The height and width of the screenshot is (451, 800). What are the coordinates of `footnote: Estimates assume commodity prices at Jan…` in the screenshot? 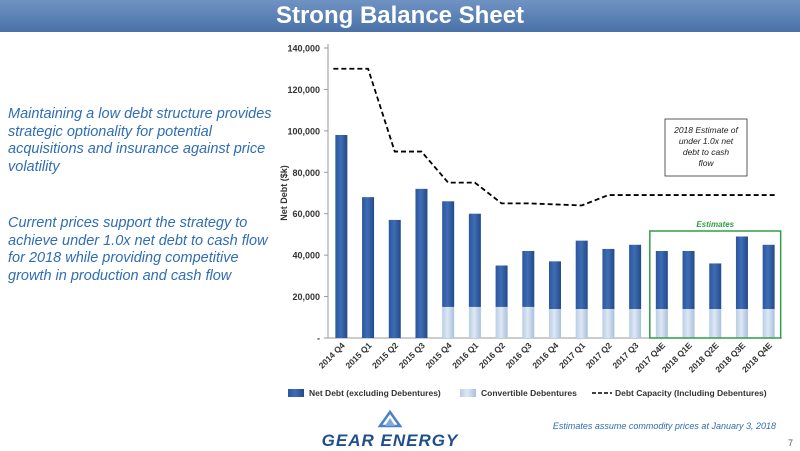 It's located at (664, 426).